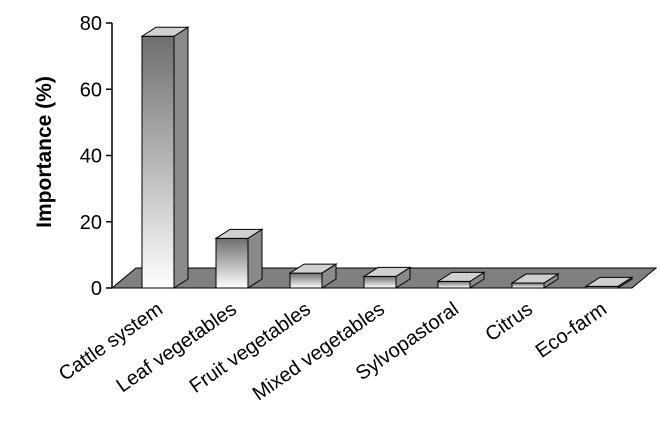 The width and height of the screenshot is (660, 445). What do you see at coordinates (319, 351) in the screenshot?
I see `x-category-label: Mixed vegetables` at bounding box center [319, 351].